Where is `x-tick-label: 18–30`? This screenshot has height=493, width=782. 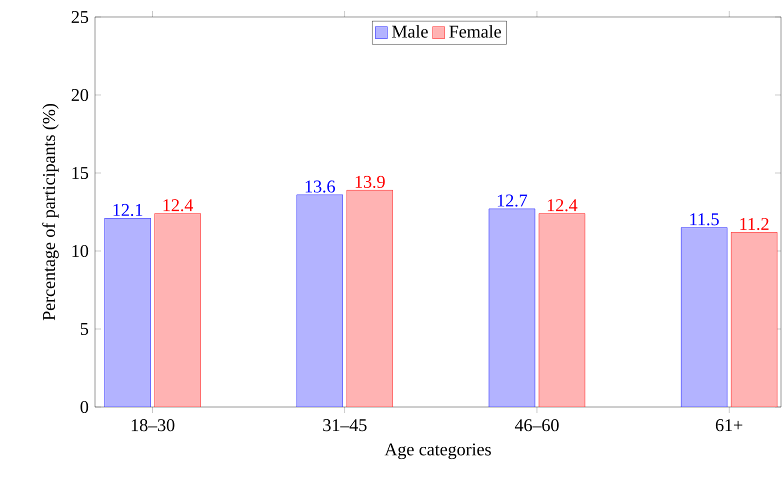 x-tick-label: 18–30 is located at coordinates (153, 425).